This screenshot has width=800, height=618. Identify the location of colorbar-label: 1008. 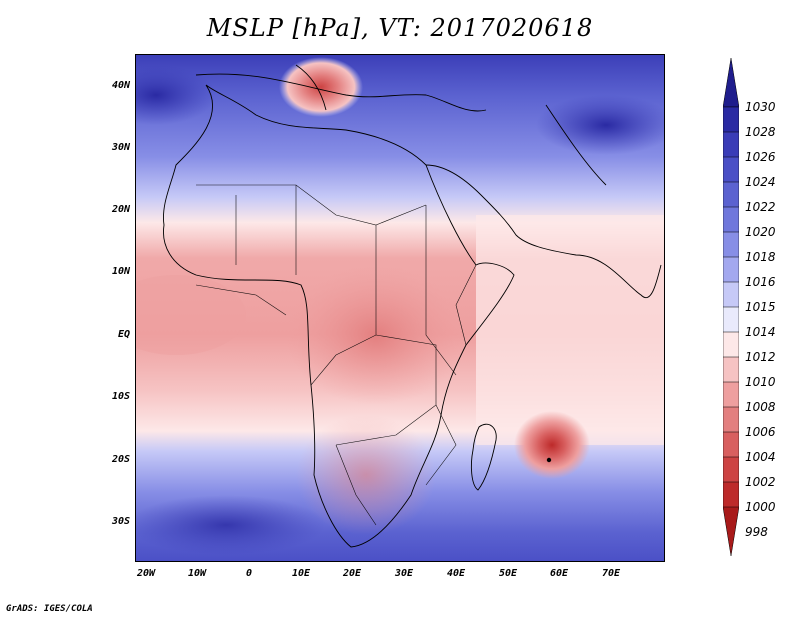
(760, 407).